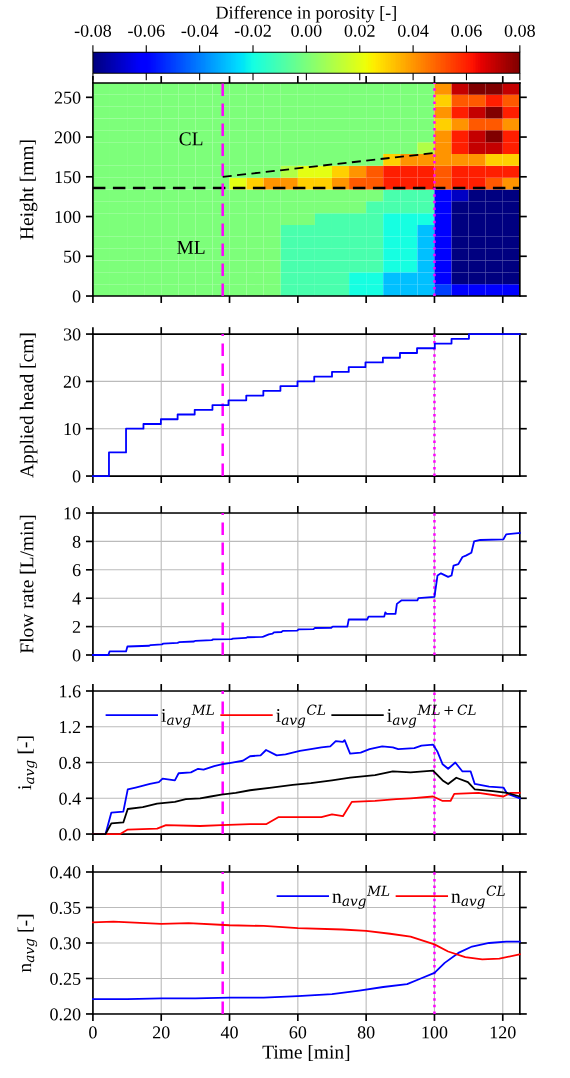 This screenshot has height=1078, width=570. Describe the element at coordinates (76, 541) in the screenshot. I see `y-tick-label: 8` at that location.